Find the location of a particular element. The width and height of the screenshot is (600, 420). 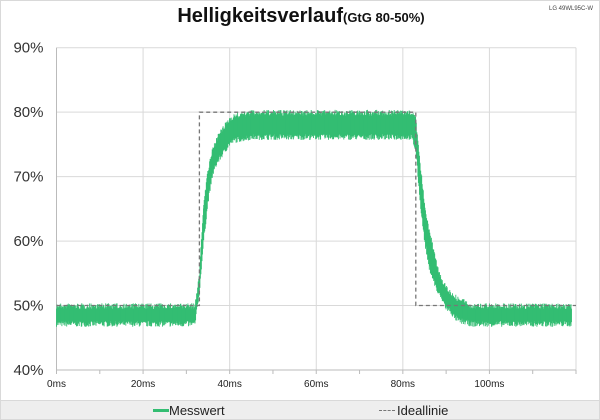

legend-item-messwert: Messwert is located at coordinates (189, 410).